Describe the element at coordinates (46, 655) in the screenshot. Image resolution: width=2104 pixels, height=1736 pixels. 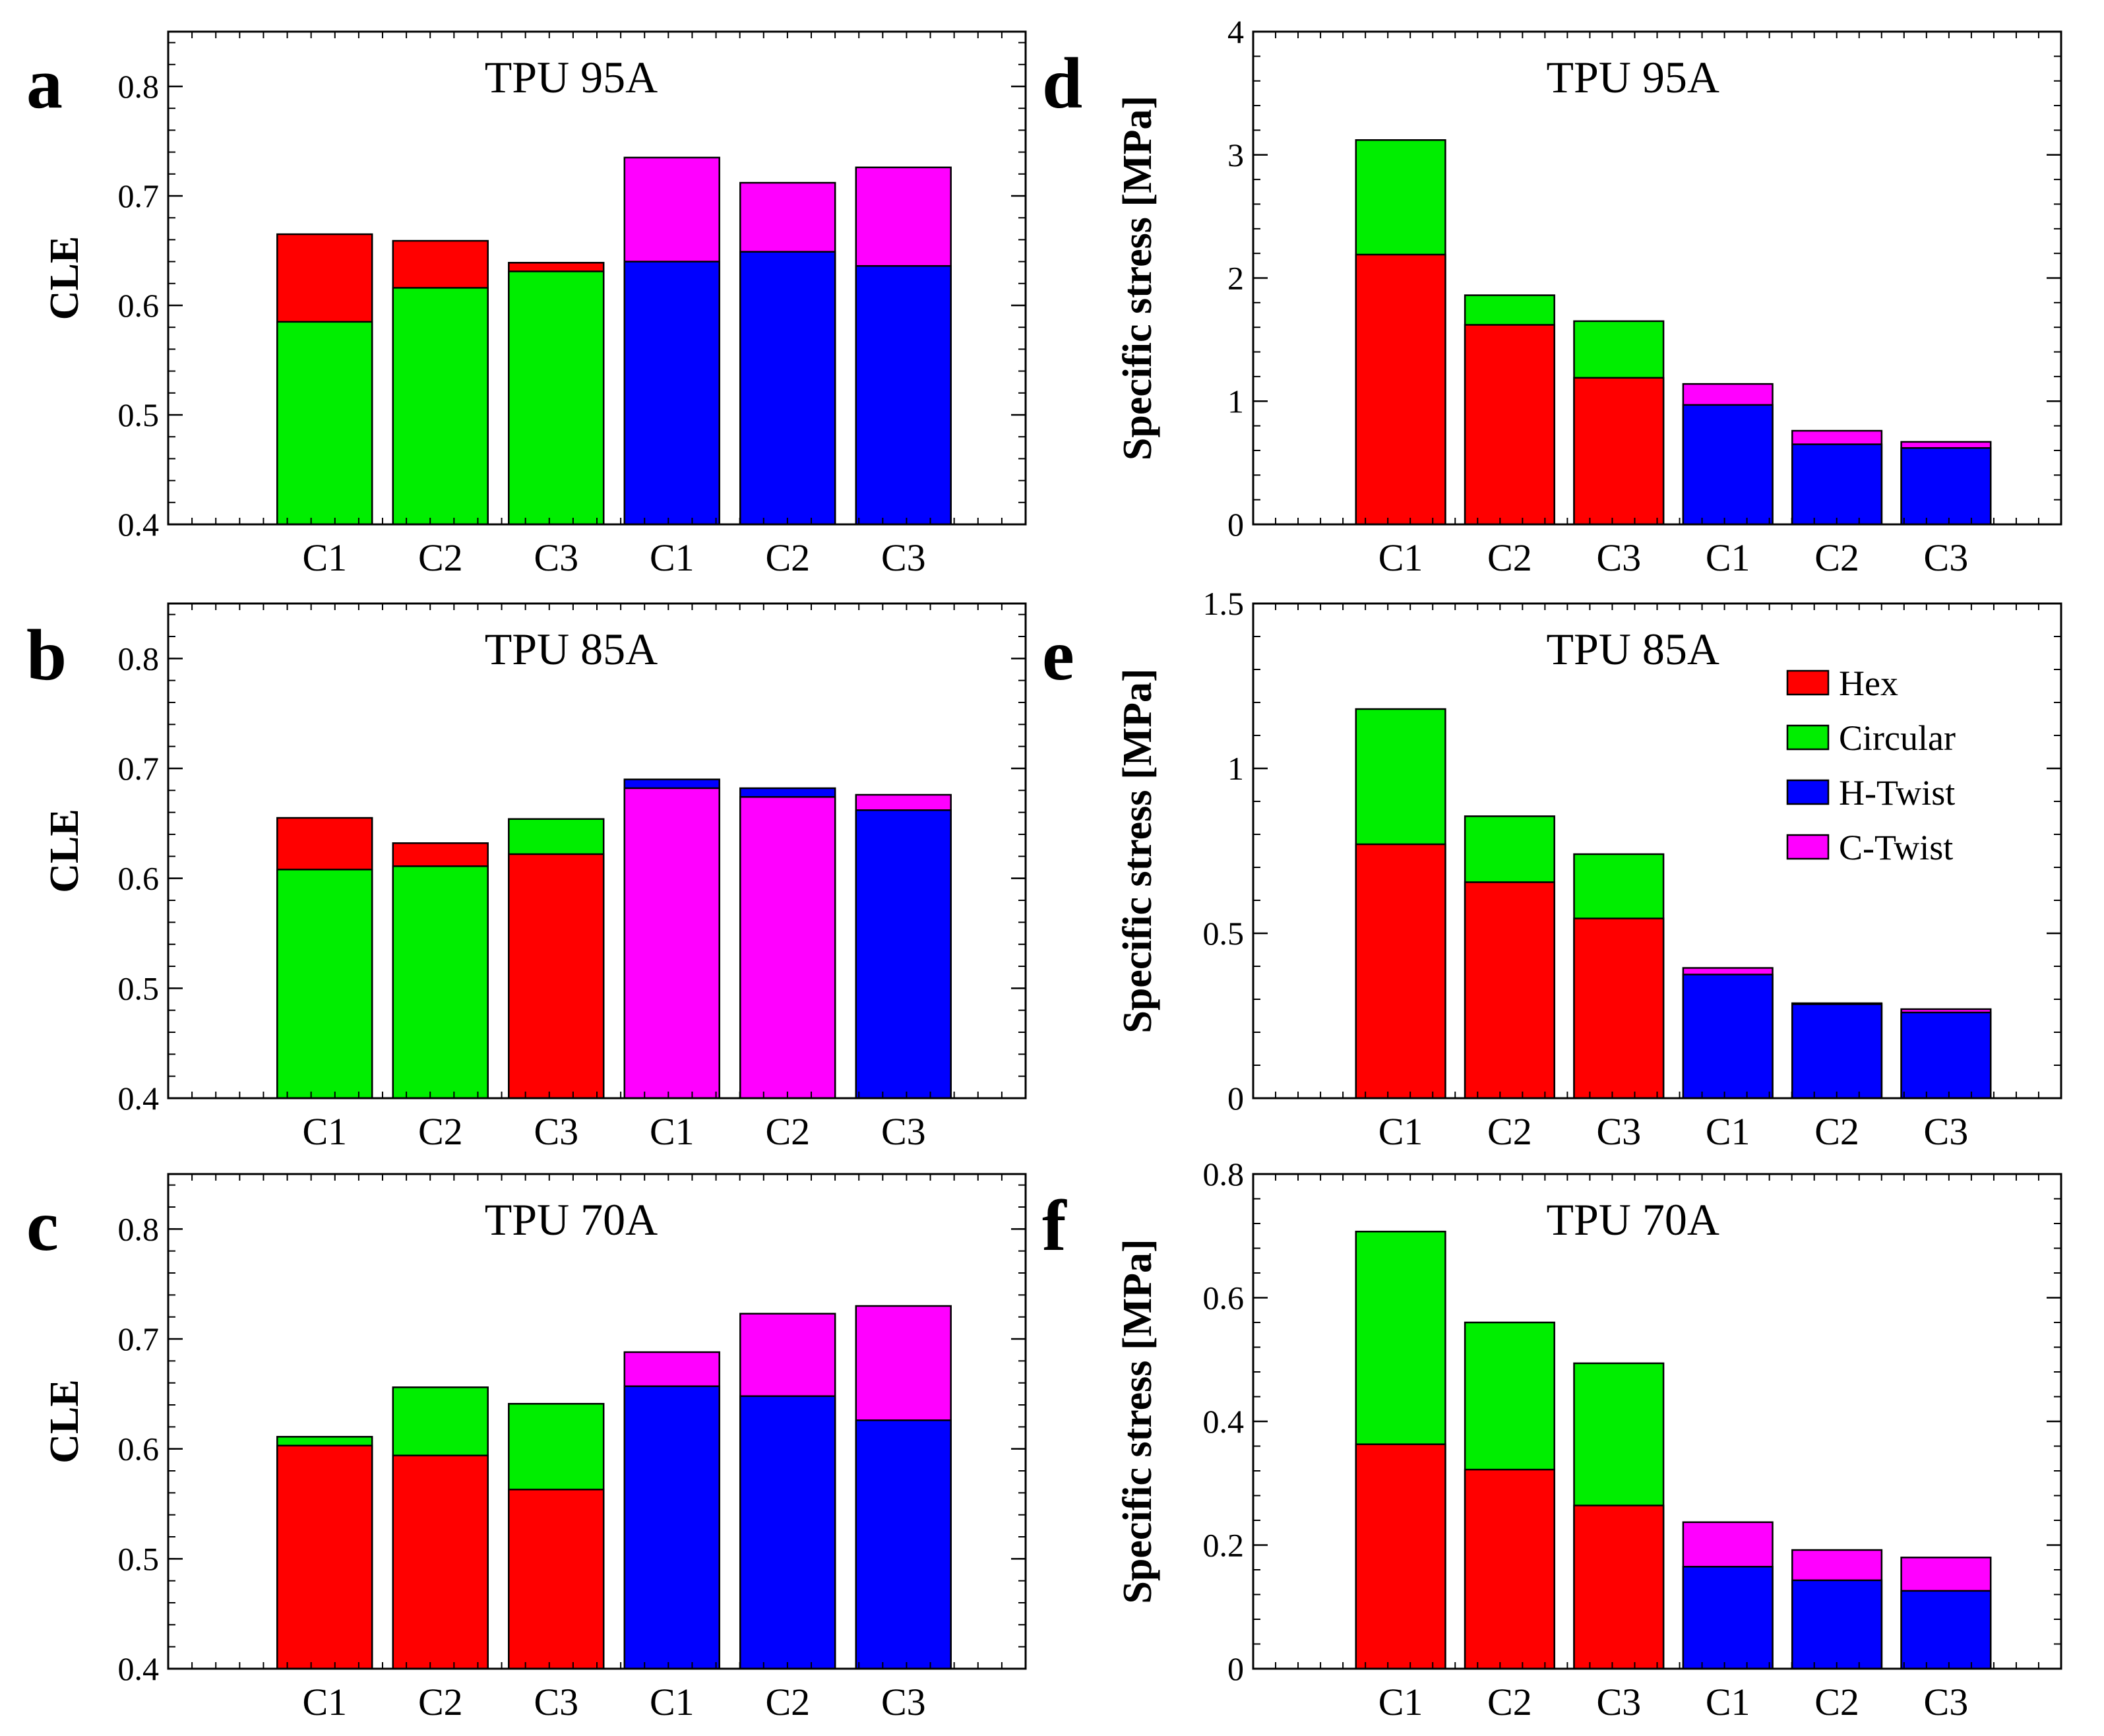
I see `panel-letter: b` at that location.